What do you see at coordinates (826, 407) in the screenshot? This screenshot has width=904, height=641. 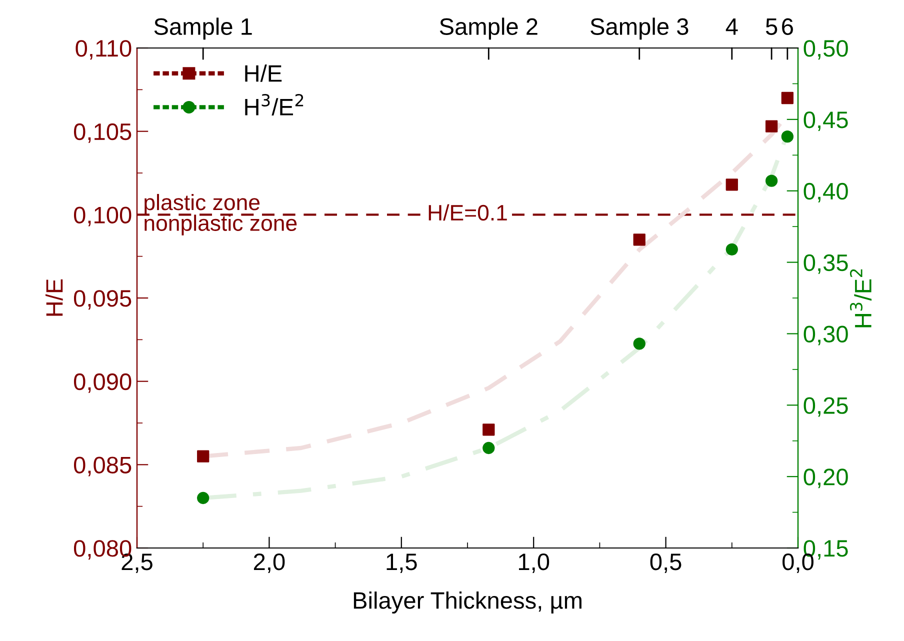 I see `y2-tick-label: 0,25` at bounding box center [826, 407].